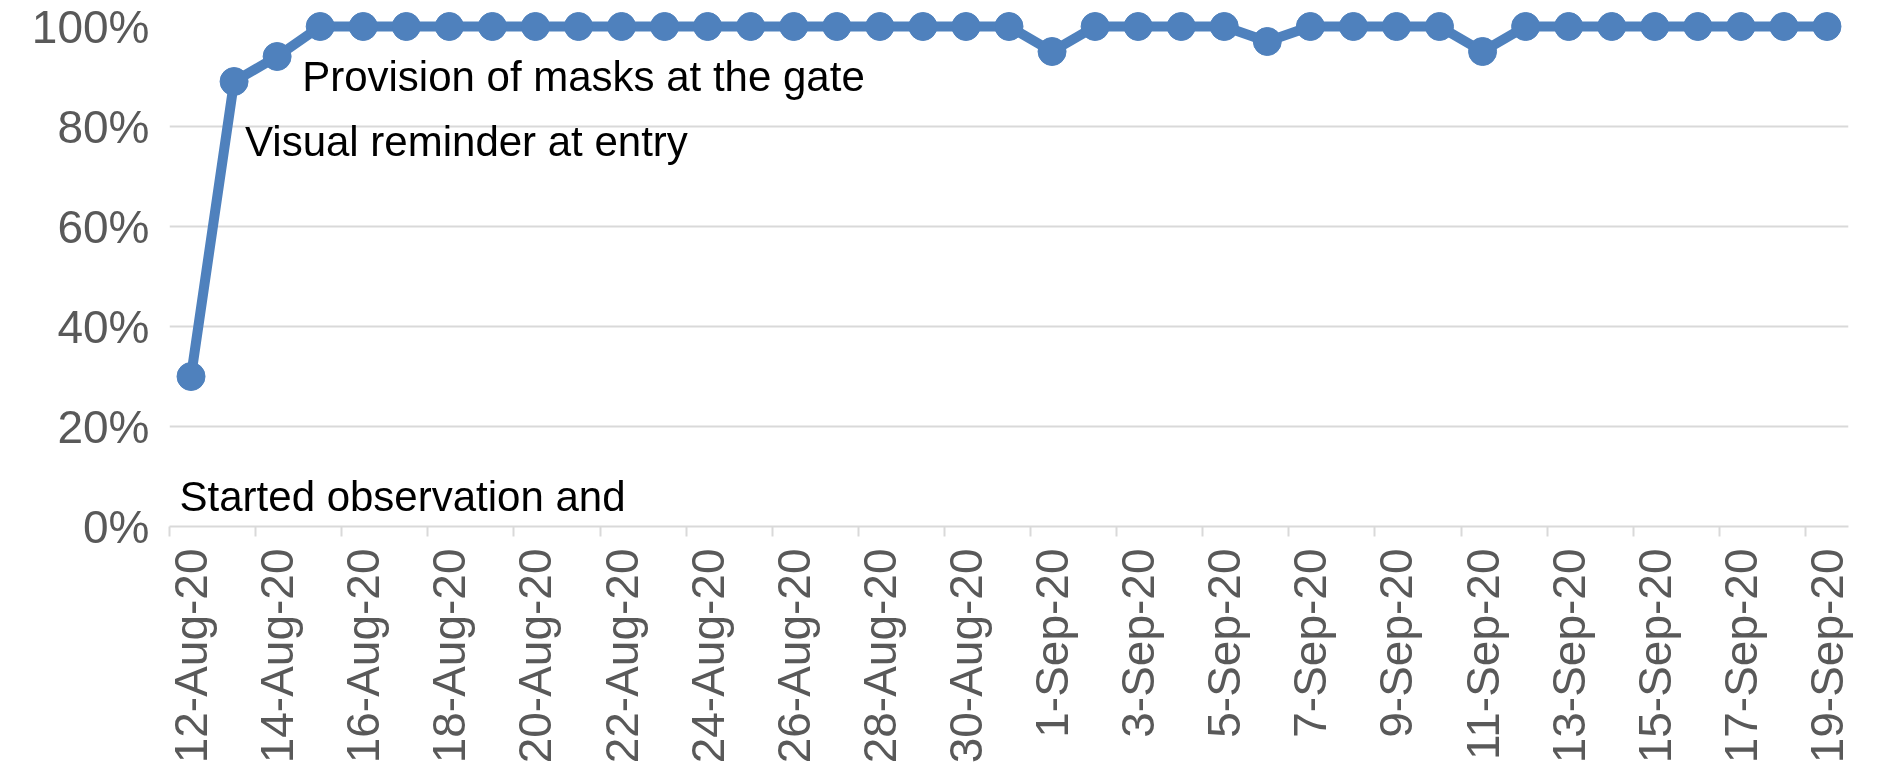 The width and height of the screenshot is (1878, 766). What do you see at coordinates (449, 656) in the screenshot?
I see `x-tick-label: 18-Aug-20` at bounding box center [449, 656].